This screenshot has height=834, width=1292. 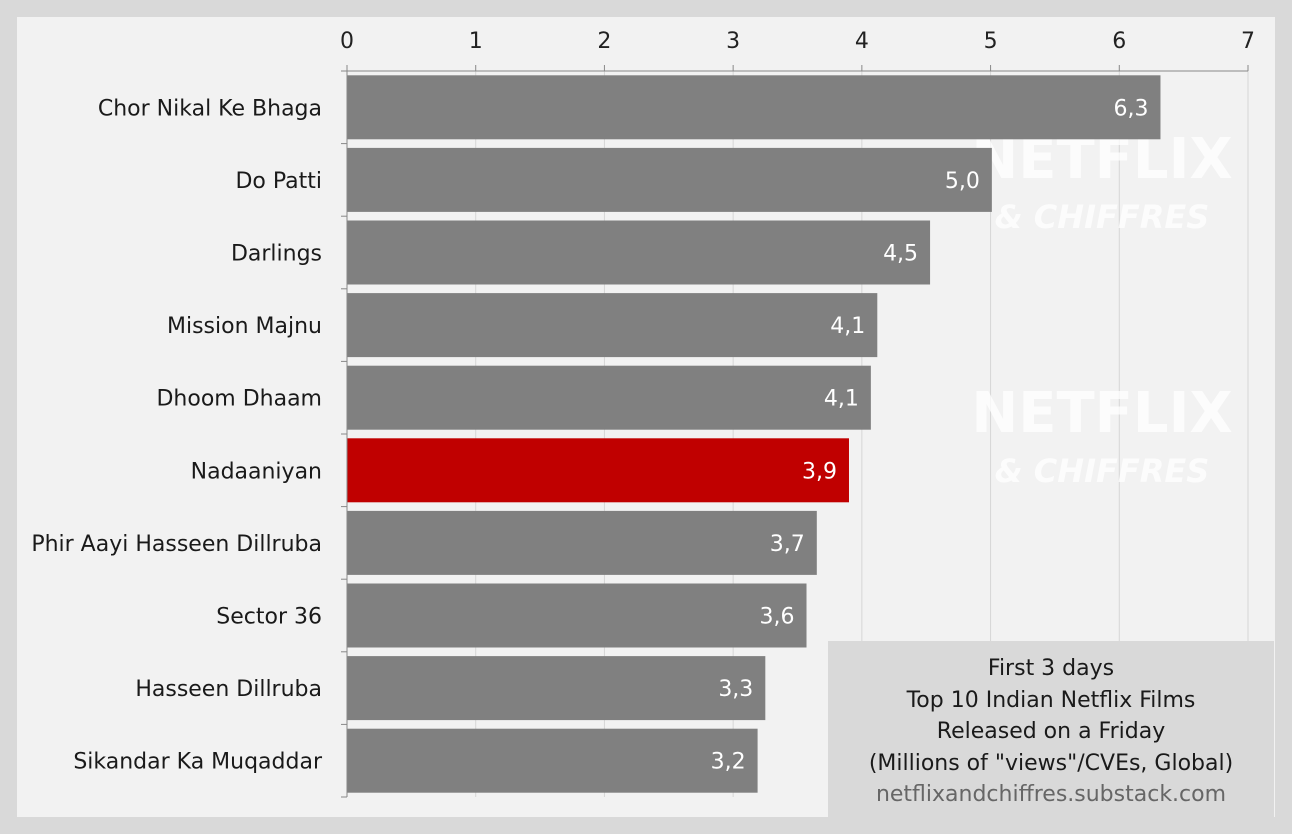 What do you see at coordinates (239, 399) in the screenshot?
I see `category-label: Dhoom Dhaam` at bounding box center [239, 399].